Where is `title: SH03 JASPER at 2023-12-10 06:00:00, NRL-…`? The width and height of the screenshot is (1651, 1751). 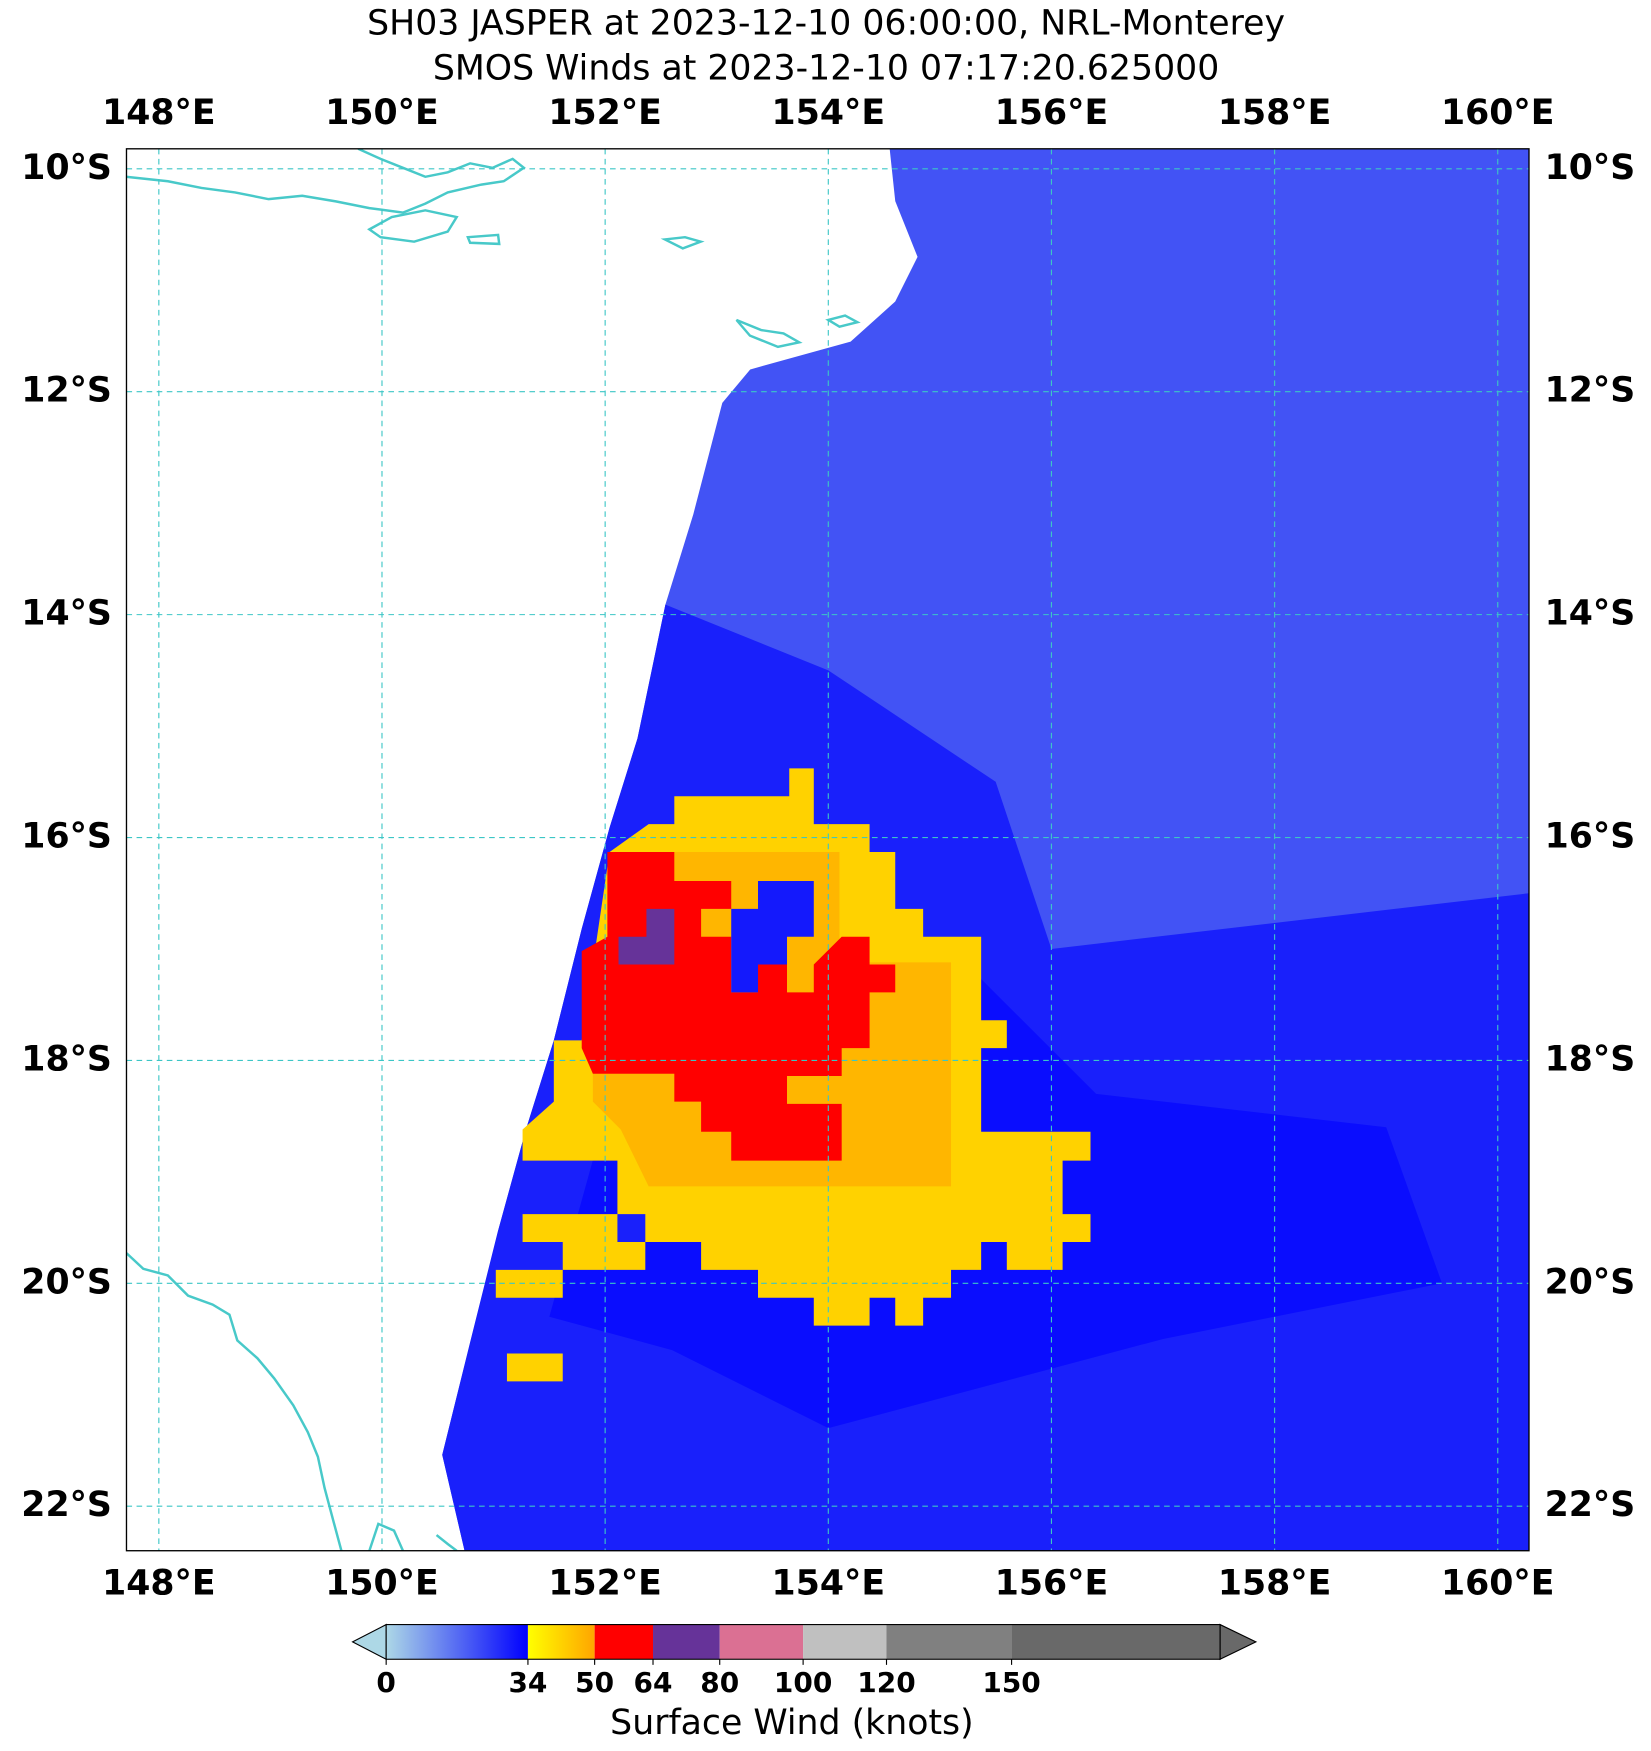
title: SH03 JASPER at 2023-12-10 06:00:00, NRL-… is located at coordinates (826, 24).